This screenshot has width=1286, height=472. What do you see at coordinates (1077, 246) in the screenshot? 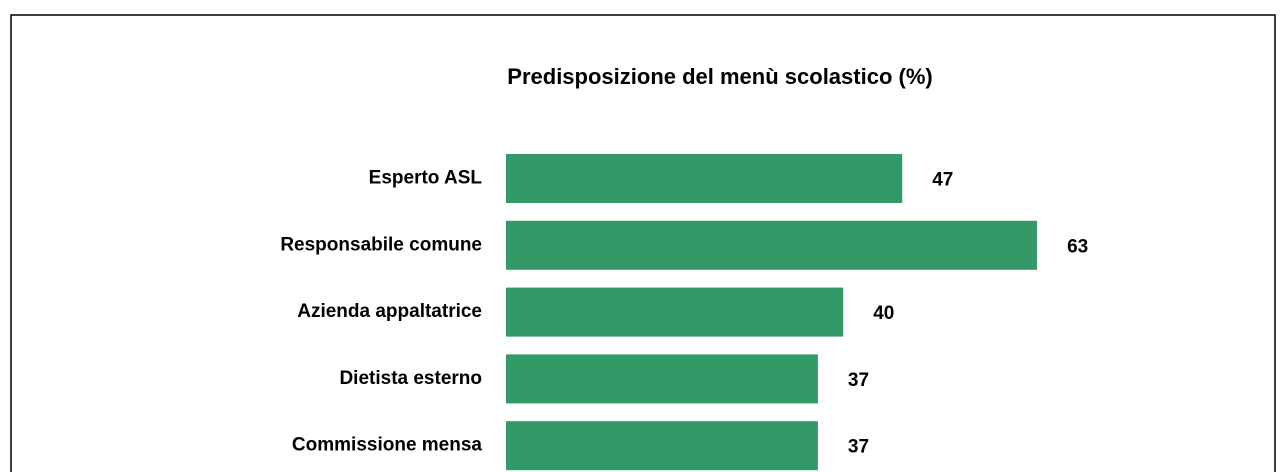
I see `value-label: 63` at bounding box center [1077, 246].